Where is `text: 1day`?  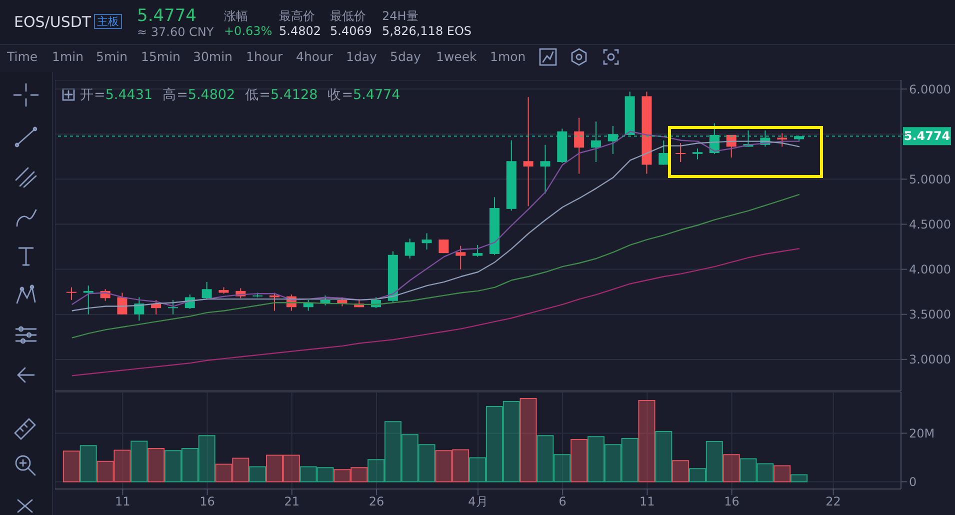
text: 1day is located at coordinates (361, 56).